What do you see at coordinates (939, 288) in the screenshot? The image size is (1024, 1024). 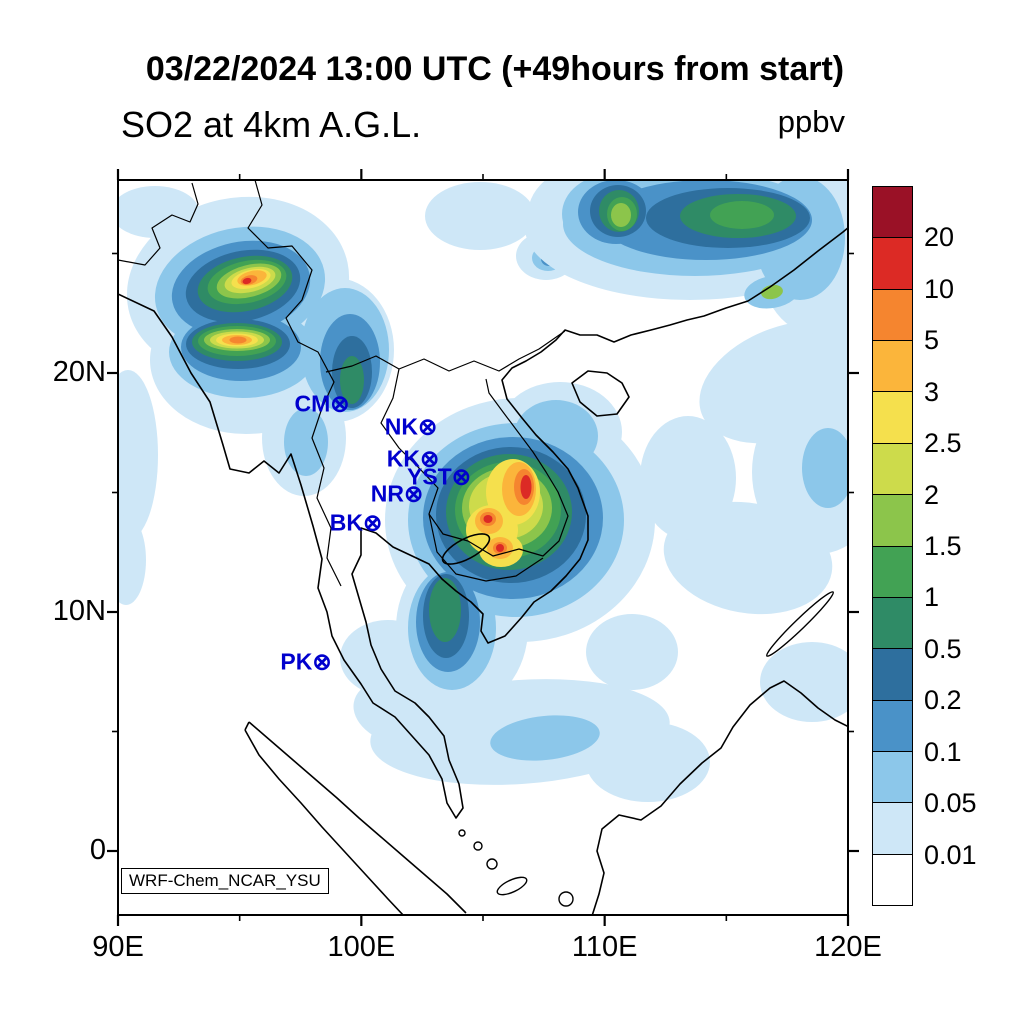 I see `colorbar-level-label: 10` at bounding box center [939, 288].